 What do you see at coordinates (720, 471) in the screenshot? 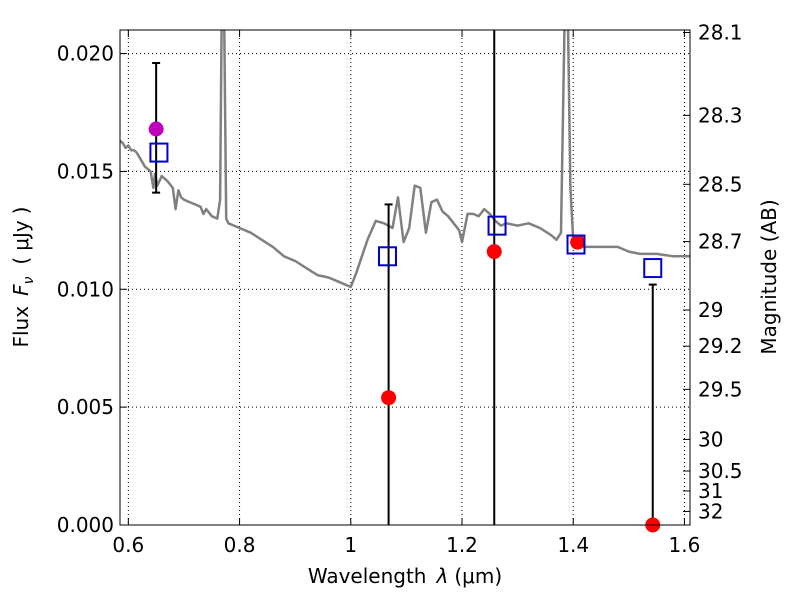
I see `y2-tick-label: 30.5` at bounding box center [720, 471].